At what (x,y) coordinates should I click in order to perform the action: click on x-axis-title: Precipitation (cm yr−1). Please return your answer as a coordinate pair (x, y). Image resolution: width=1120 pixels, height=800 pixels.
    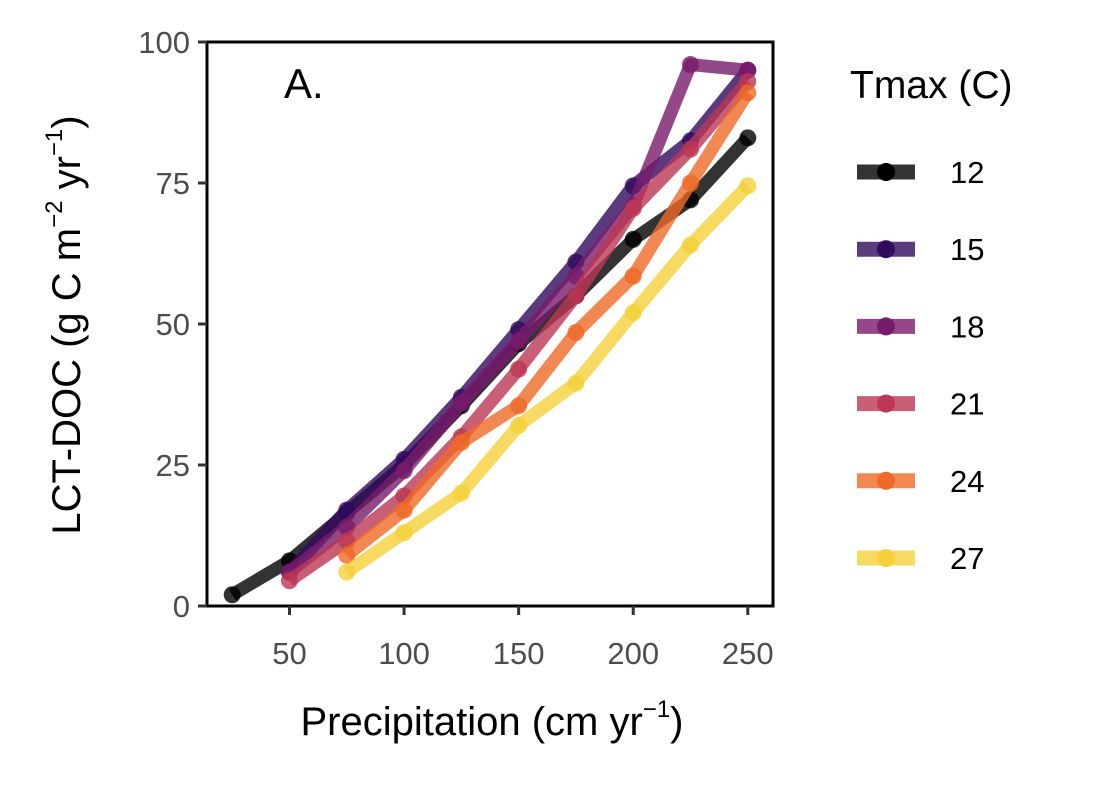
    Looking at the image, I should click on (491, 720).